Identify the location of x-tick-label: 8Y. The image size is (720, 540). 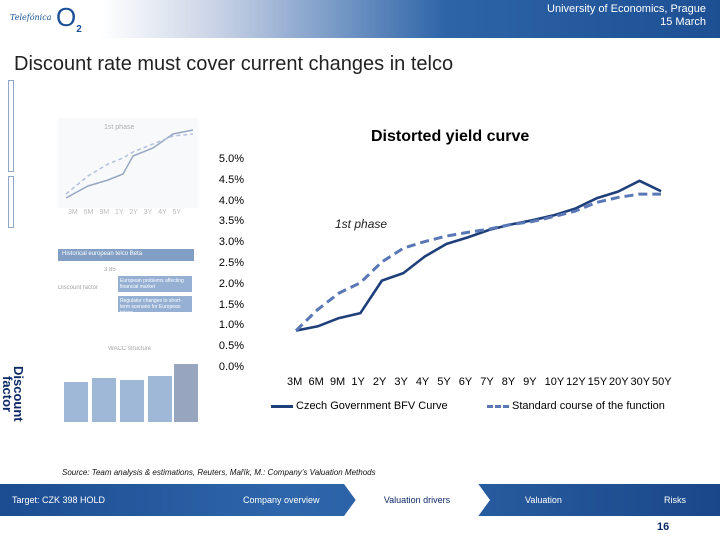
(508, 382).